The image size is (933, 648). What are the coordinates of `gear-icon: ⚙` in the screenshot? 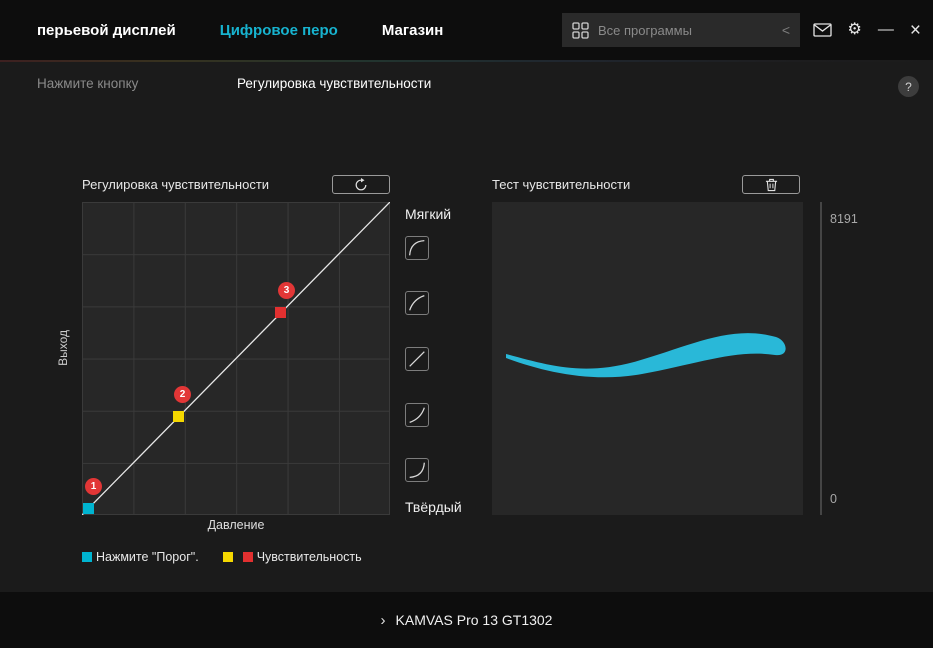 It's located at (854, 29).